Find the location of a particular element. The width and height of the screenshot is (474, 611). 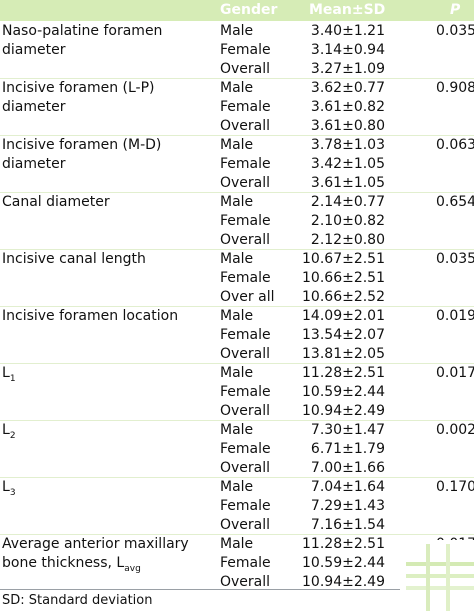

table-row: Canal diameter Male 2.14±0.77 0.6546 is located at coordinates (237, 202).